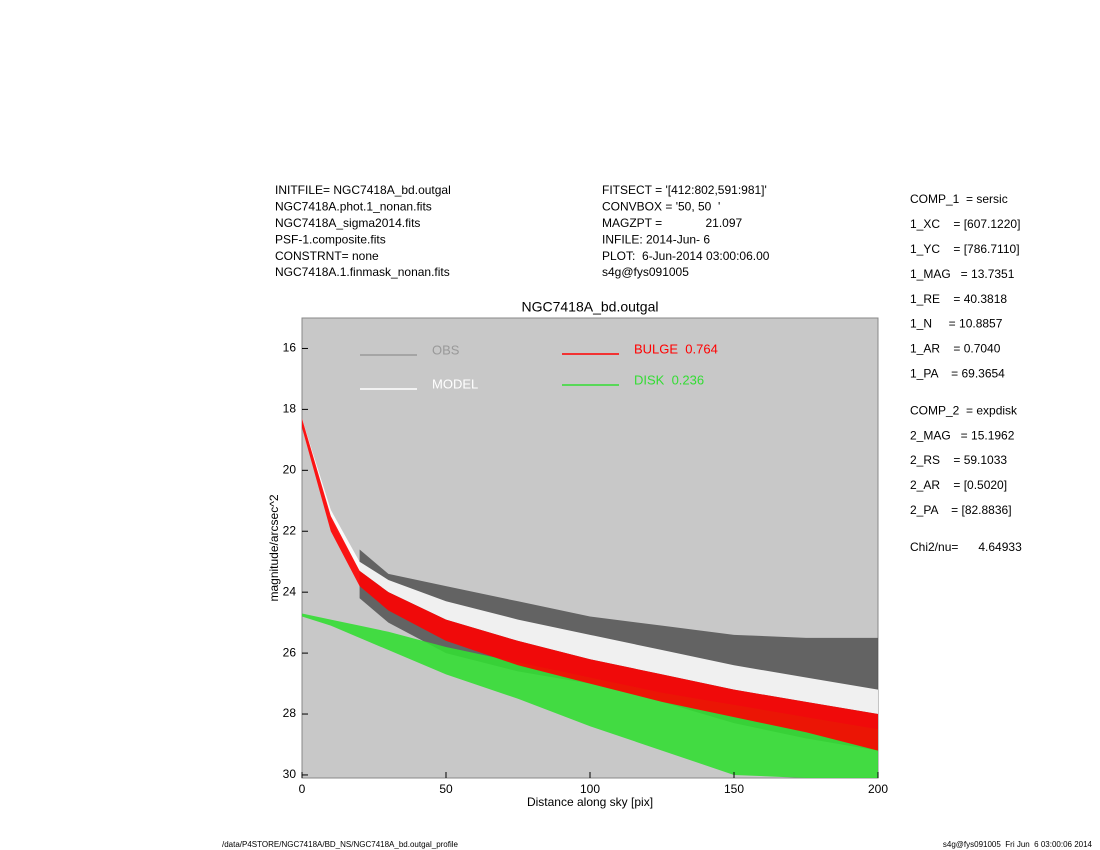  I want to click on y-tick-label: 26, so click(290, 652).